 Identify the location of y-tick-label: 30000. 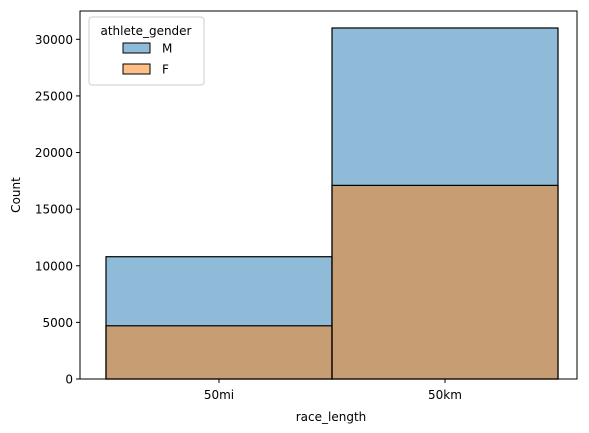
(54, 40).